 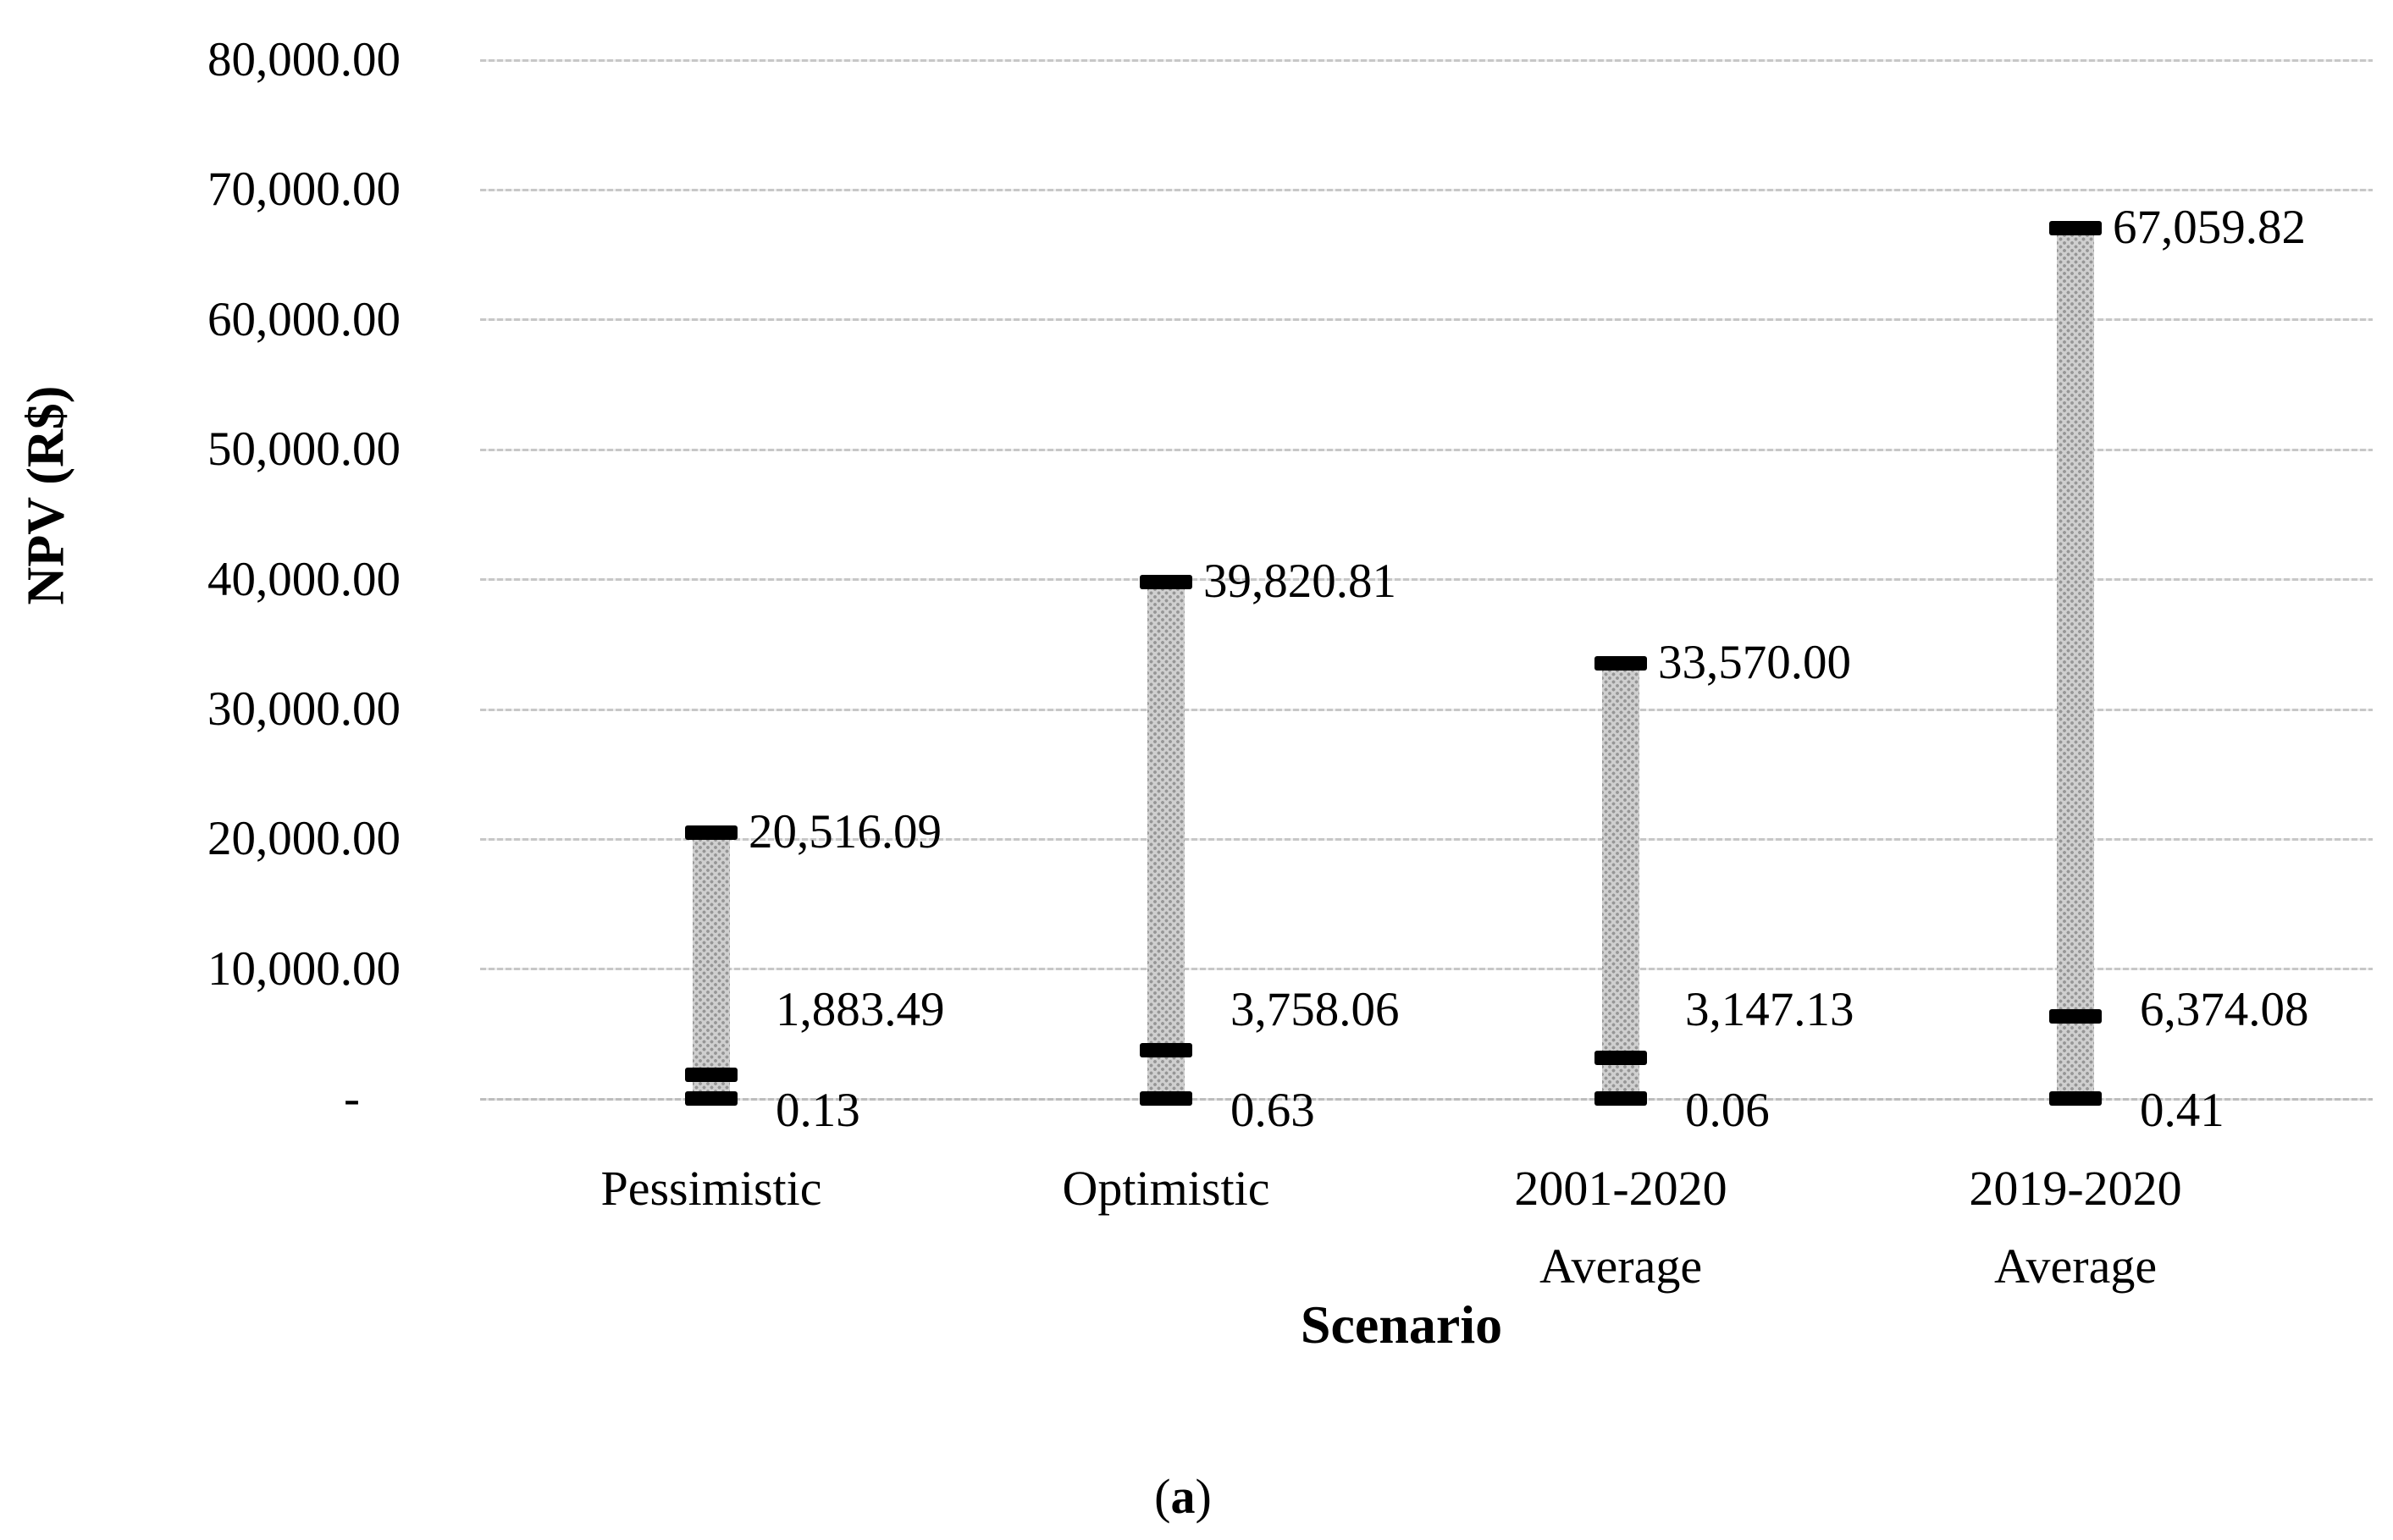 What do you see at coordinates (2075, 1188) in the screenshot?
I see `x-tick-line: 2019-2020` at bounding box center [2075, 1188].